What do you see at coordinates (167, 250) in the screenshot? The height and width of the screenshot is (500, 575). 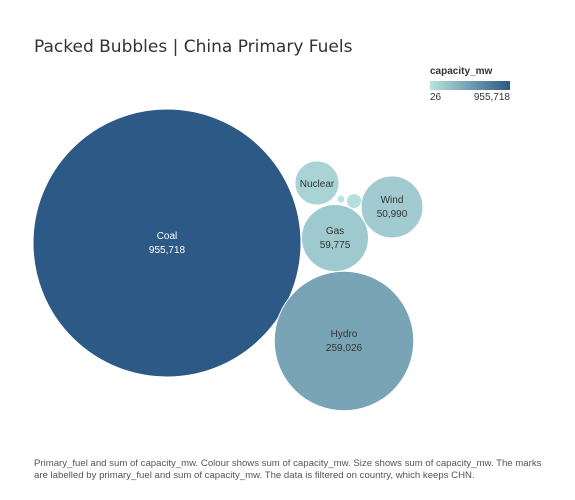 I see `bubble-value-coal: 955,718` at bounding box center [167, 250].